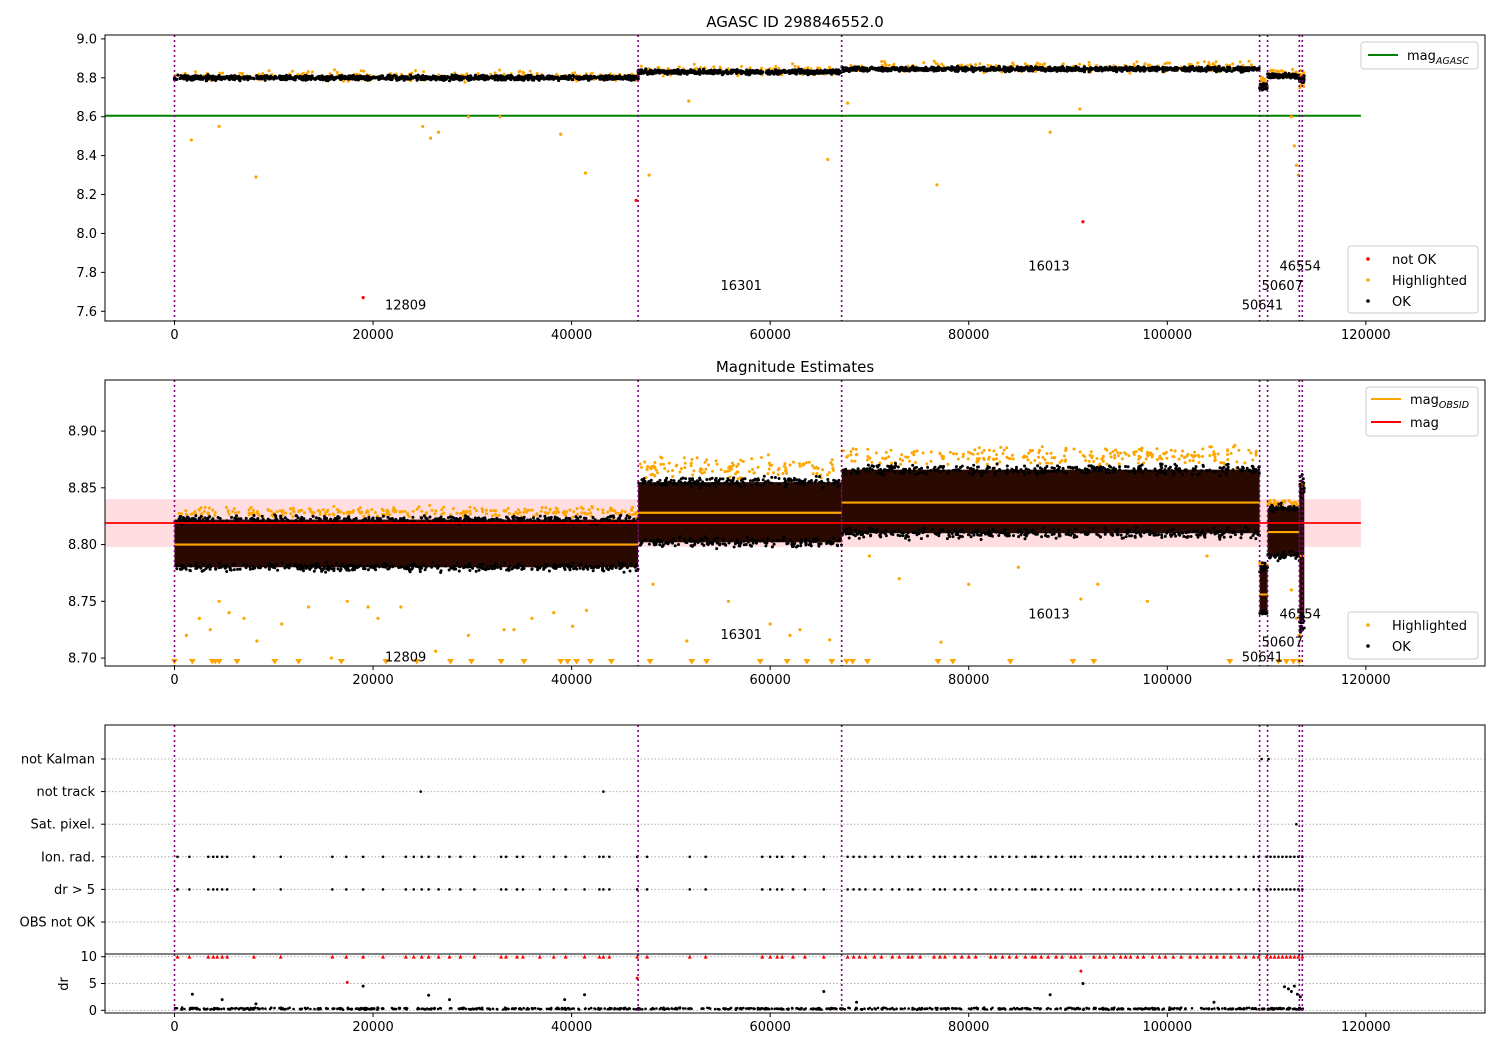 The width and height of the screenshot is (1500, 1050). I want to click on agasc-upper-legend-box, so click(1419, 55).